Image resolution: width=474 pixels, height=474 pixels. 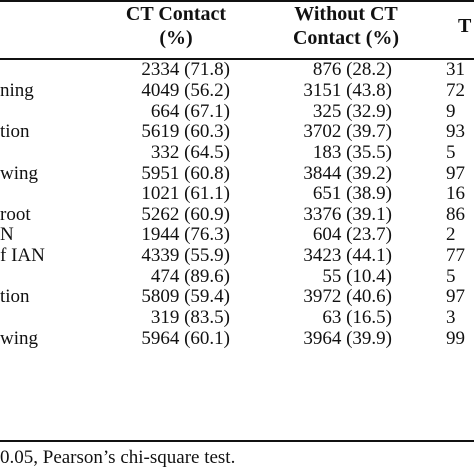 What do you see at coordinates (455, 338) in the screenshot?
I see `total-cell: 99` at bounding box center [455, 338].